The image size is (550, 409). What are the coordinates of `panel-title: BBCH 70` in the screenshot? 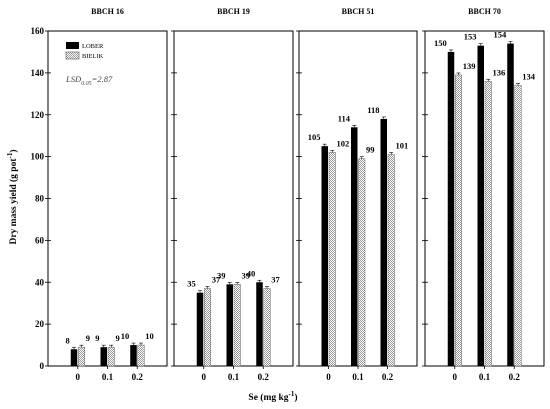 It's located at (484, 11).